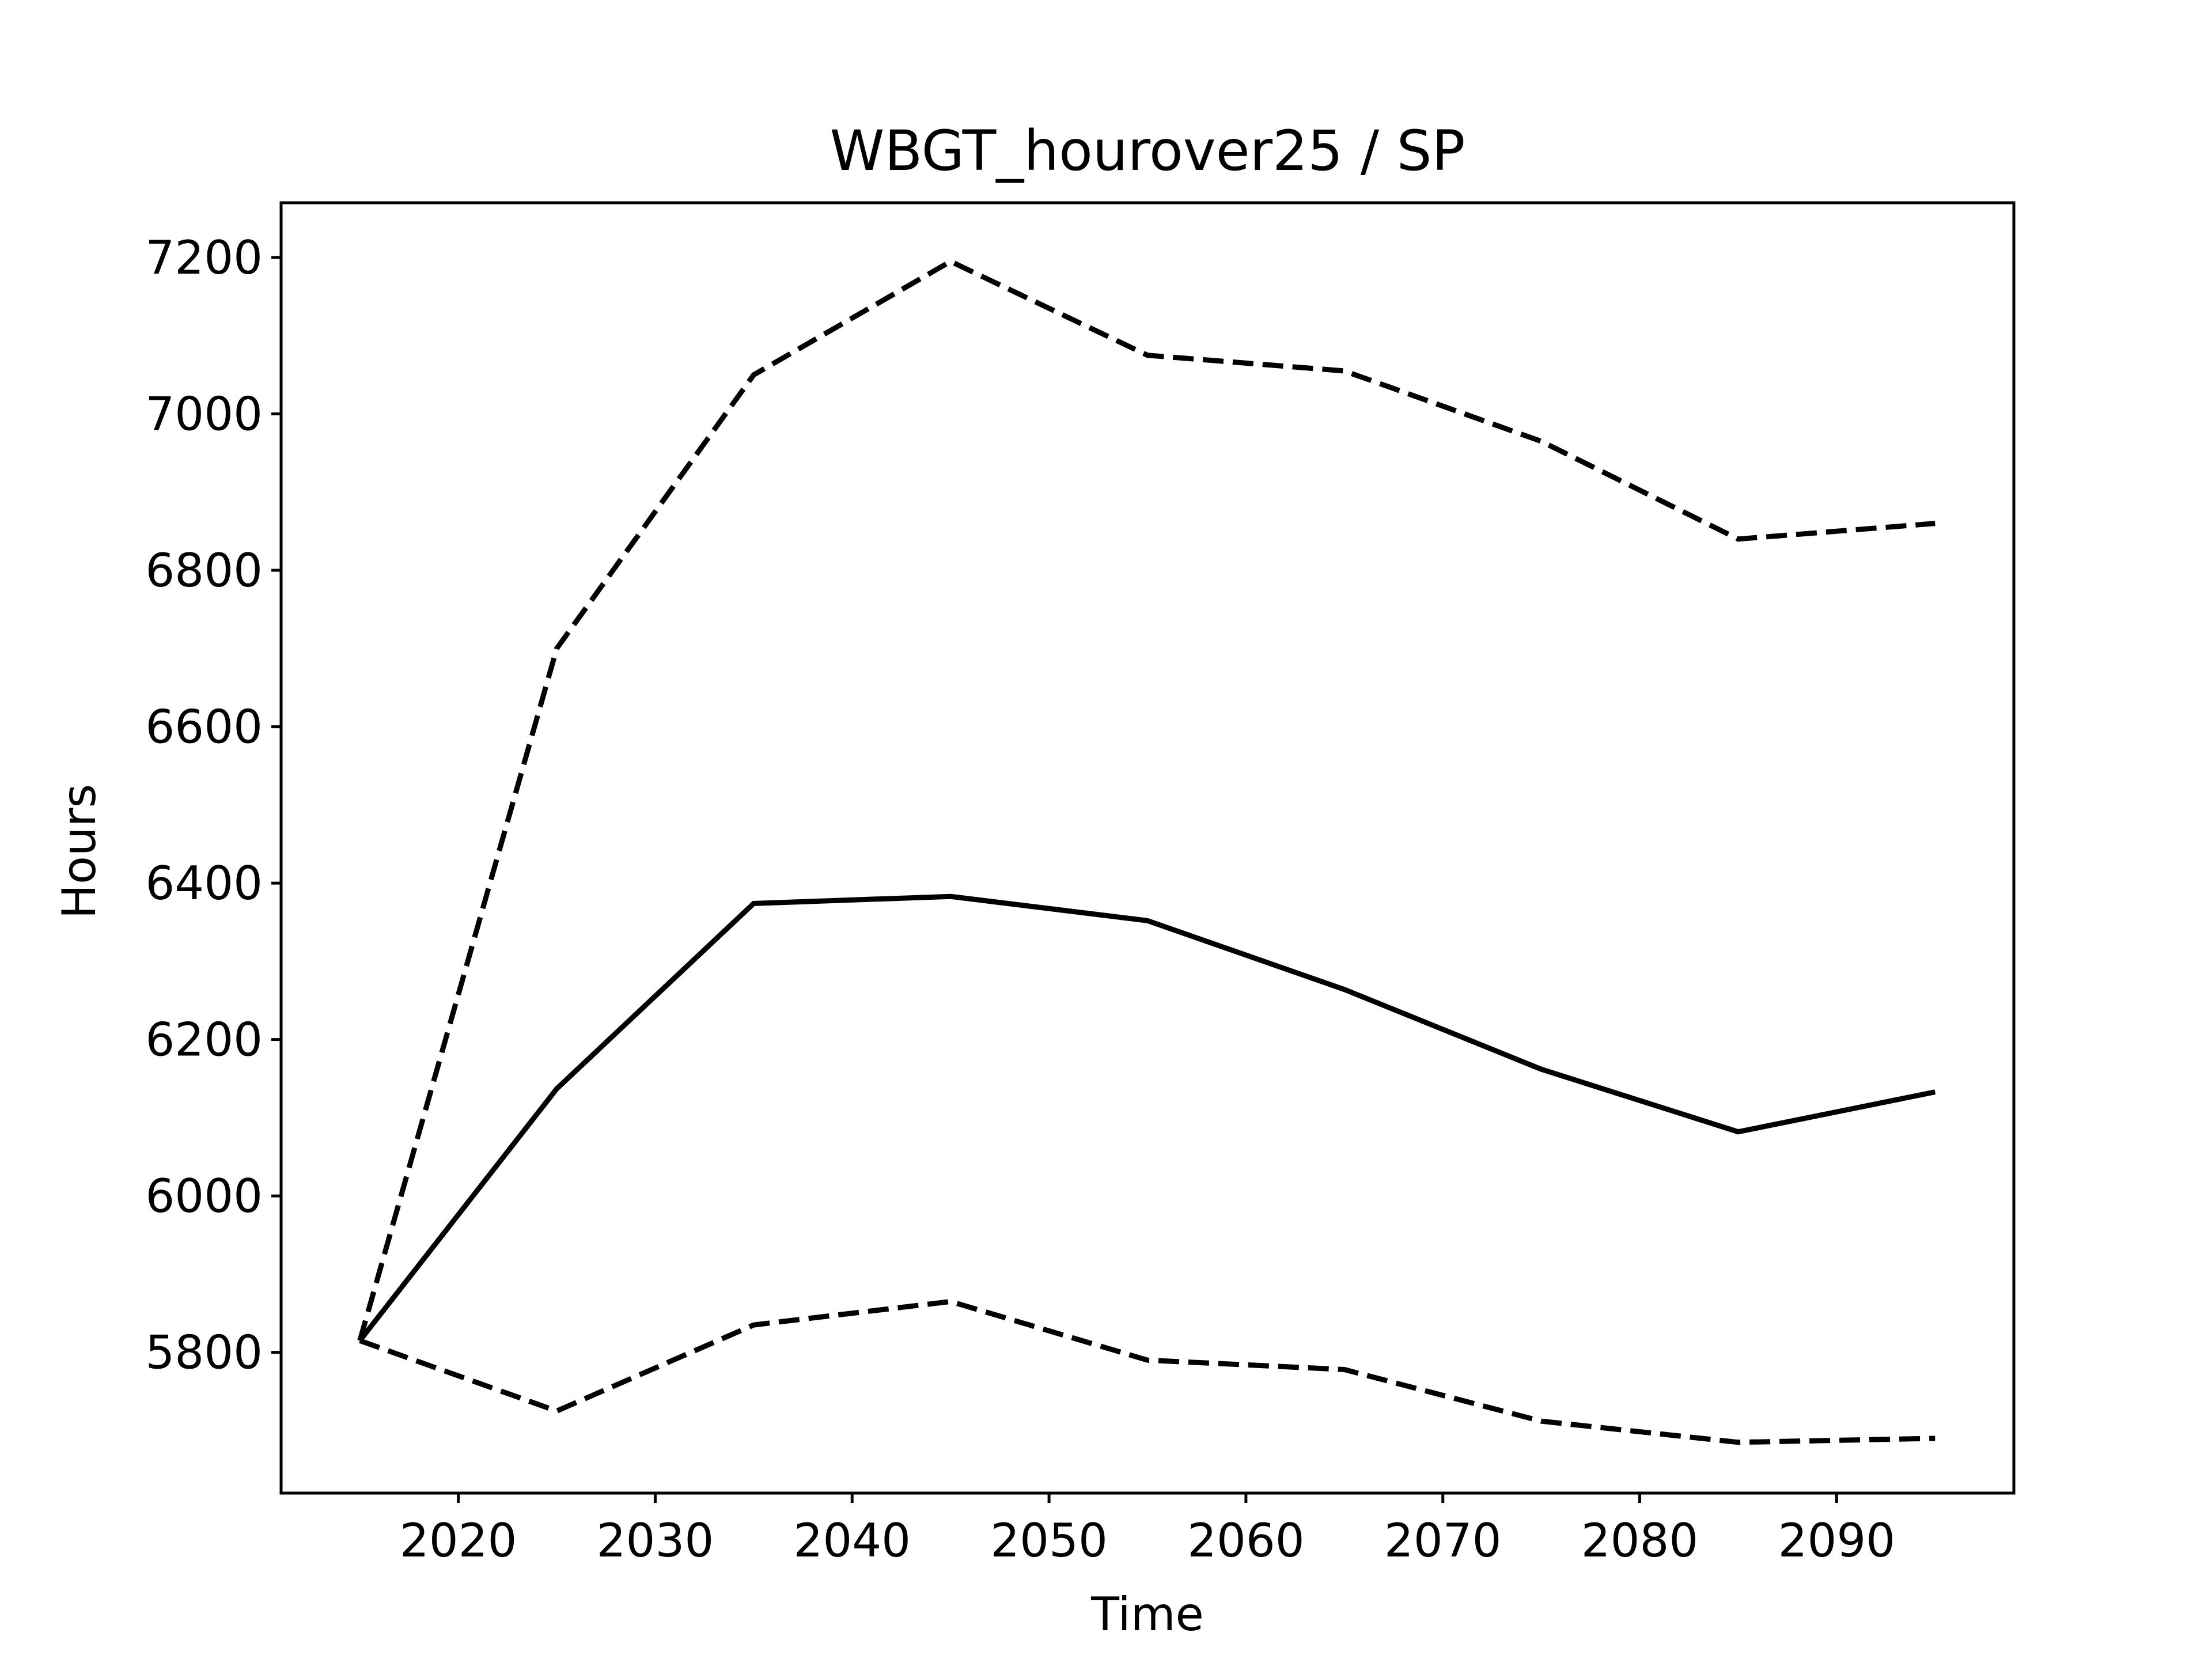 Image resolution: width=2212 pixels, height=1659 pixels. I want to click on y-tick-label: 7200, so click(204, 258).